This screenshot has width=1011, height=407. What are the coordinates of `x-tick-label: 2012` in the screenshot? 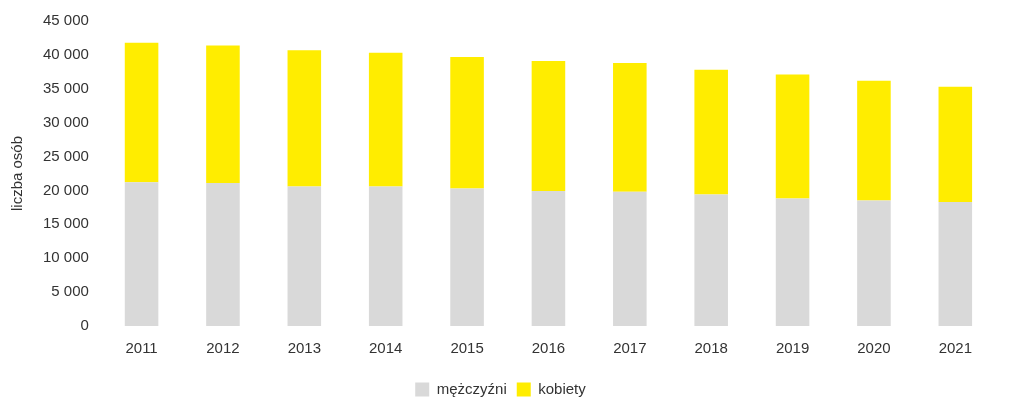 It's located at (223, 348).